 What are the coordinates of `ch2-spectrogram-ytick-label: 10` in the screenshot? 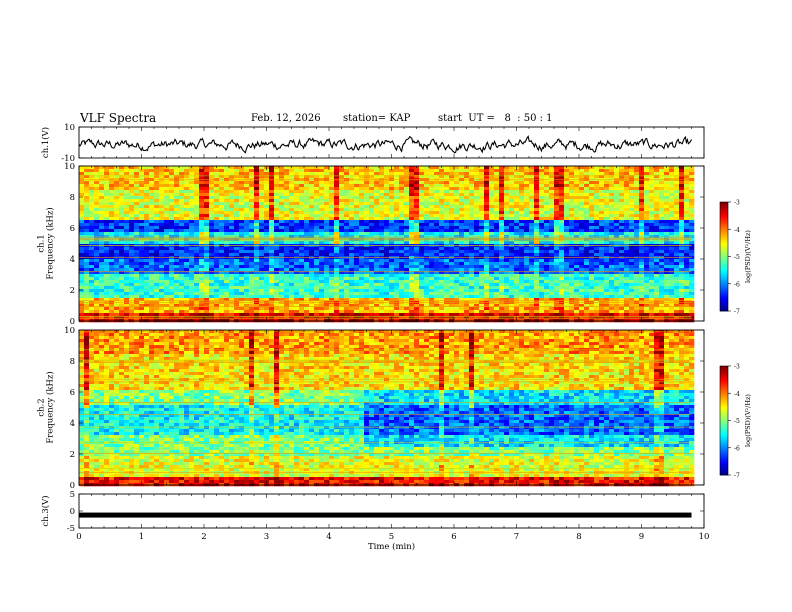 It's located at (69, 331).